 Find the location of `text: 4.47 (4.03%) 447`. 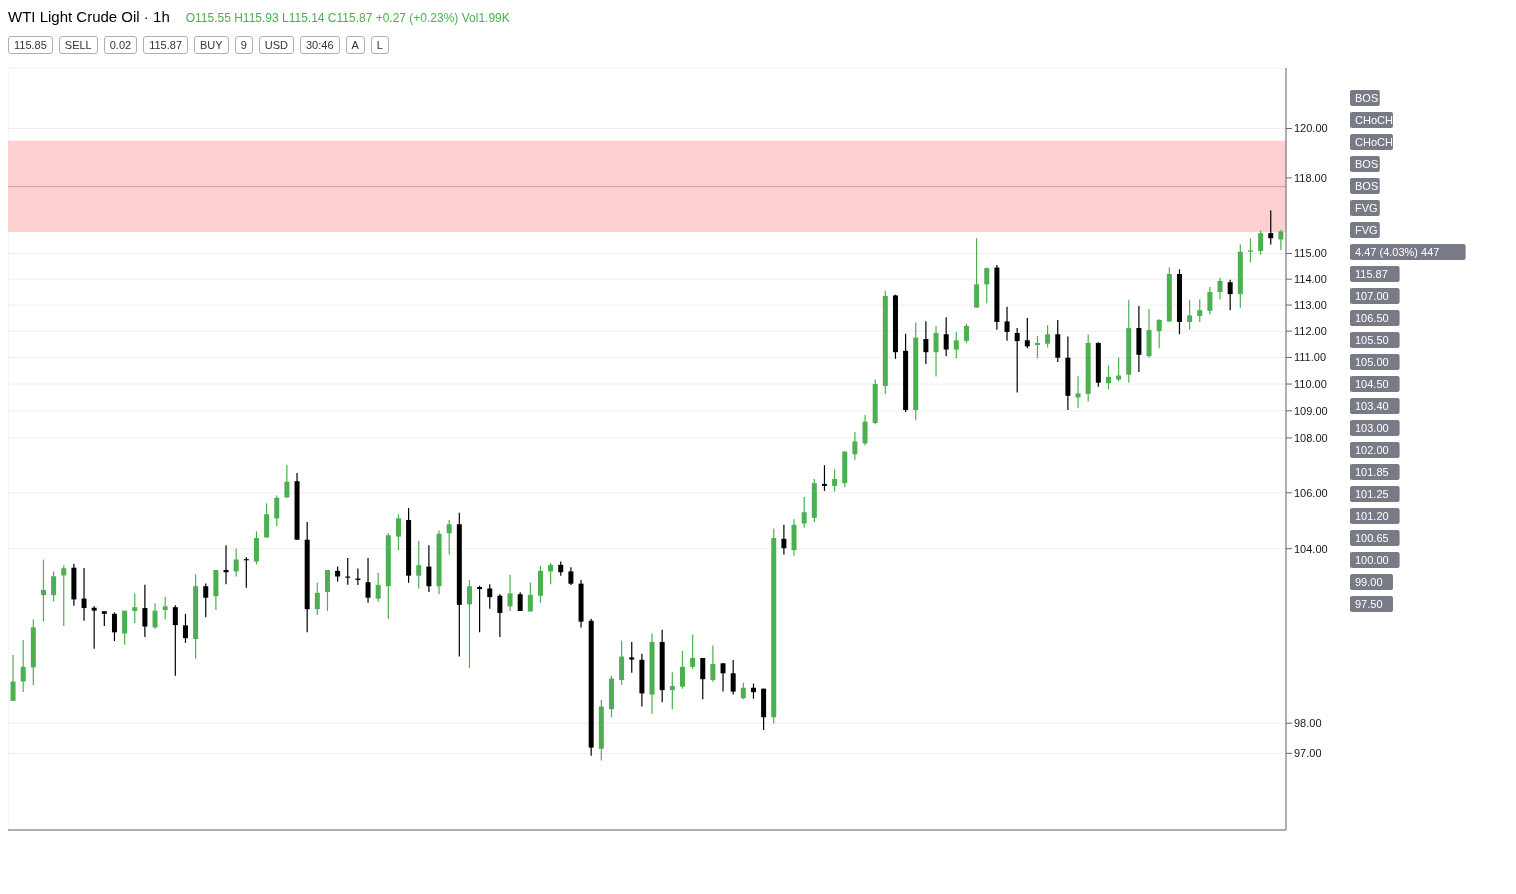

text: 4.47 (4.03%) 447 is located at coordinates (1397, 252).